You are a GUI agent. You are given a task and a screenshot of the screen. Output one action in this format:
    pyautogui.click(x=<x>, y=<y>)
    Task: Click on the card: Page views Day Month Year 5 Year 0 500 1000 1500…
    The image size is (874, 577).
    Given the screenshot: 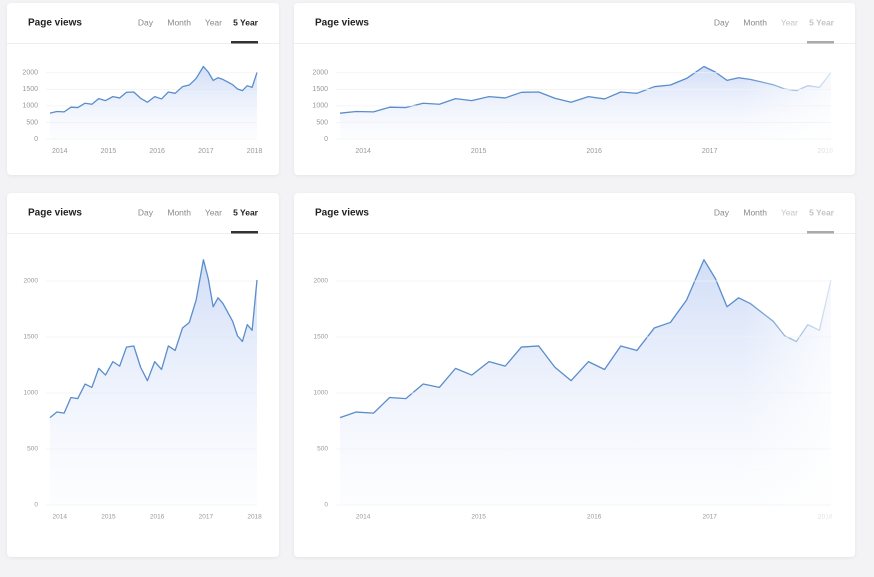 What is the action you would take?
    pyautogui.click(x=143, y=89)
    